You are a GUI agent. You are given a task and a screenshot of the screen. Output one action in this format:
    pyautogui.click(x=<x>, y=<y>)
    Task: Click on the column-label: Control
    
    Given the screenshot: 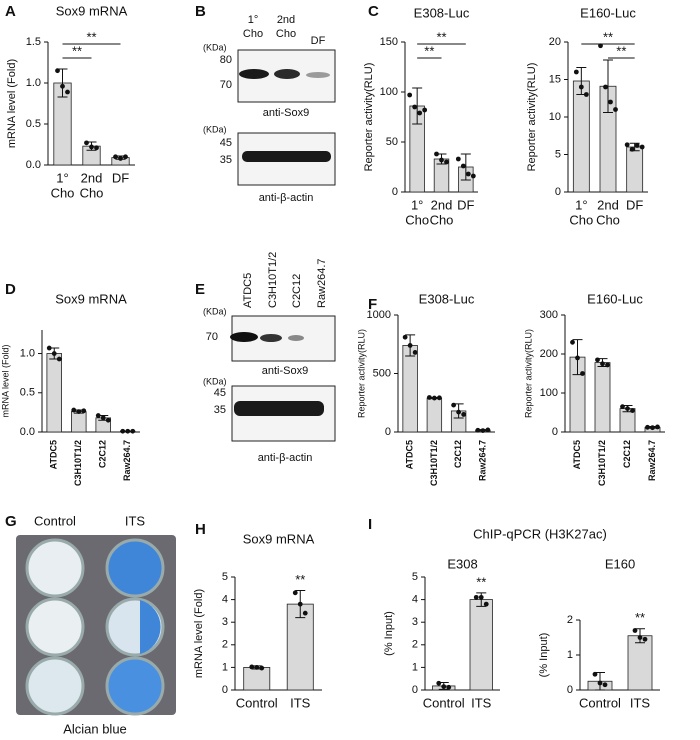 What is the action you would take?
    pyautogui.click(x=55, y=520)
    